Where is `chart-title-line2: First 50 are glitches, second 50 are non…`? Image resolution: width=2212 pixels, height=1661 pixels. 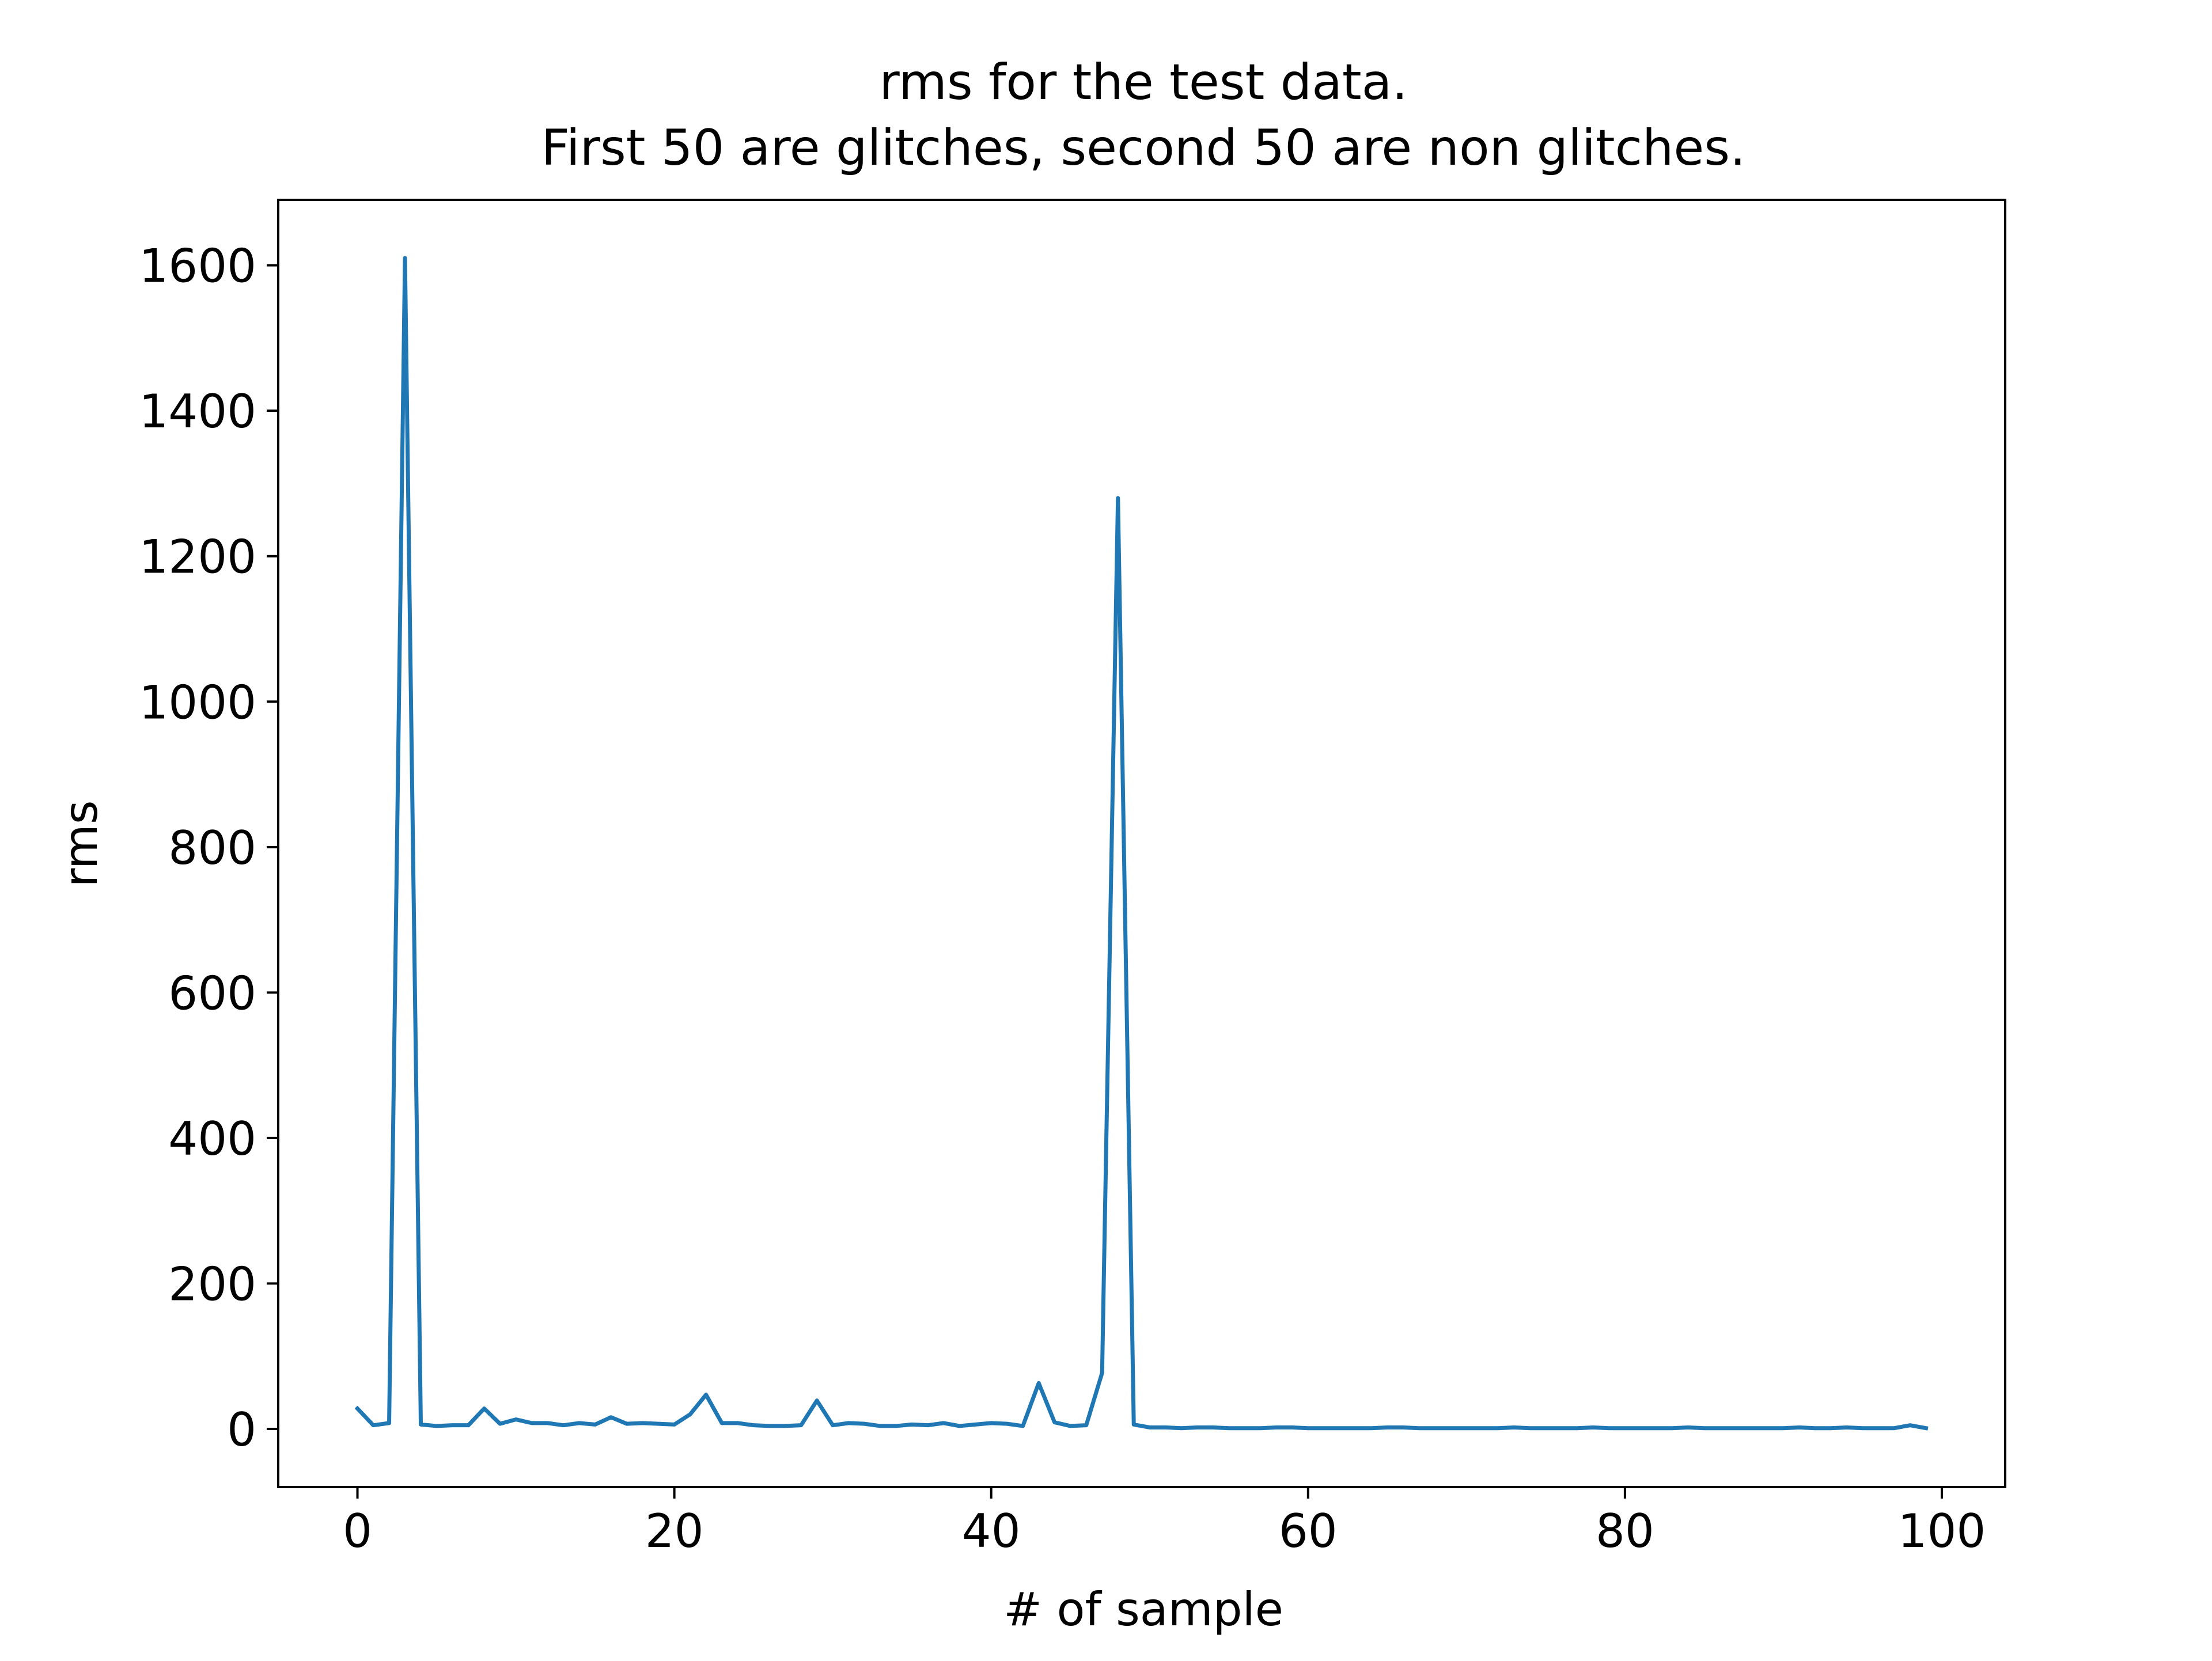
chart-title-line2: First 50 are glitches, second 50 are non… is located at coordinates (1143, 148).